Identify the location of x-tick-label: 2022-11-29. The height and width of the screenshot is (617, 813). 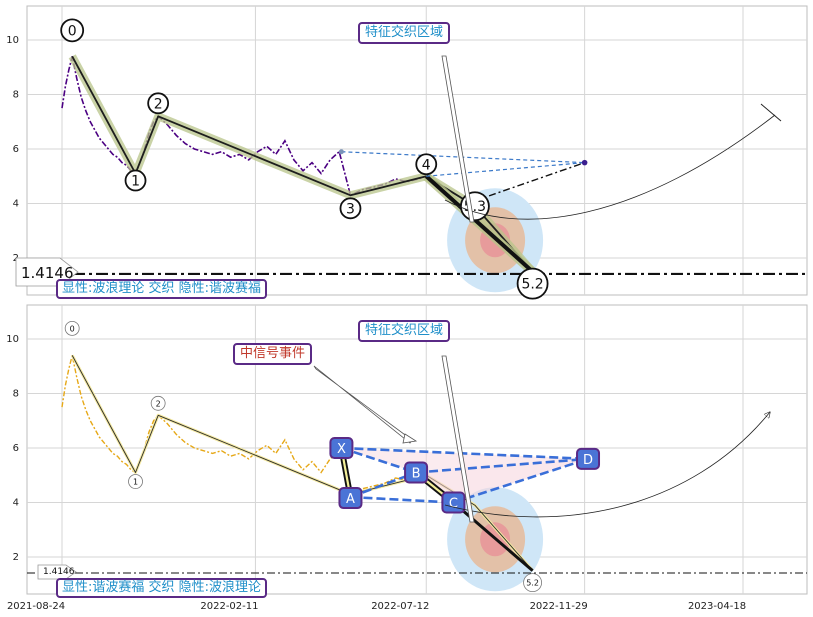
(559, 606).